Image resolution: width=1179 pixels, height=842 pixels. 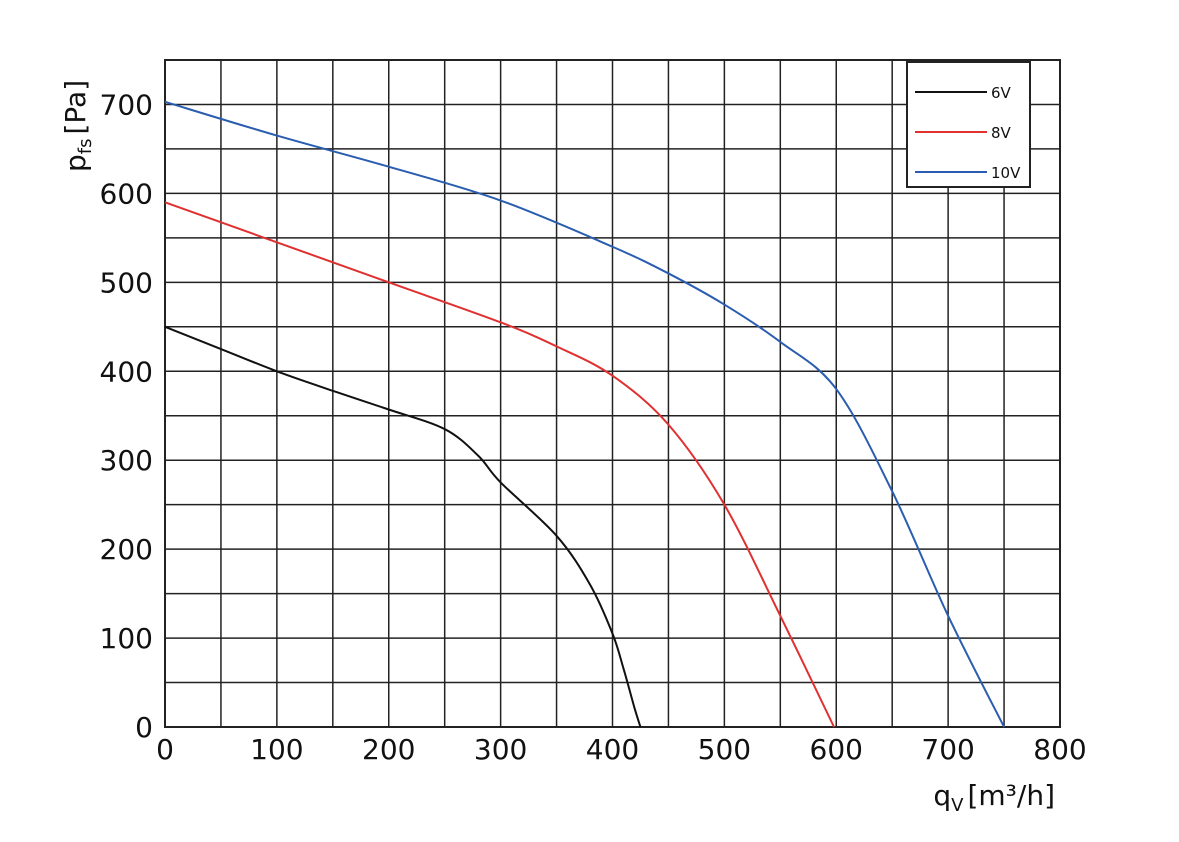 I want to click on x-label-sub: V, so click(x=957, y=805).